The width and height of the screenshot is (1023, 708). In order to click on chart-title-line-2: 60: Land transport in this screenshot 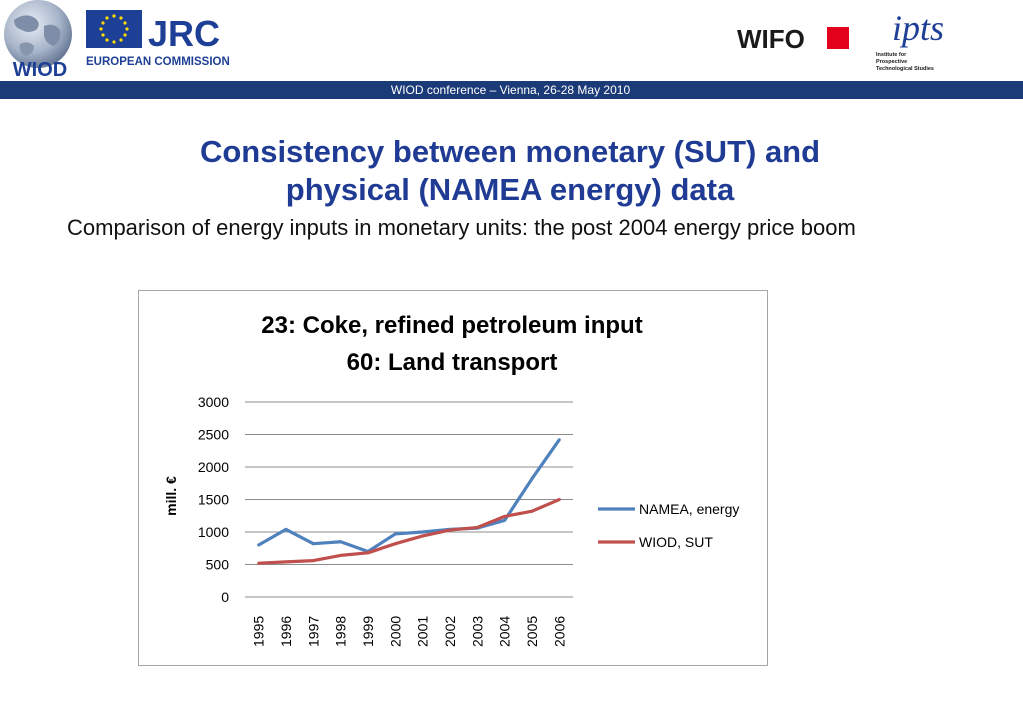, I will do `click(452, 362)`.